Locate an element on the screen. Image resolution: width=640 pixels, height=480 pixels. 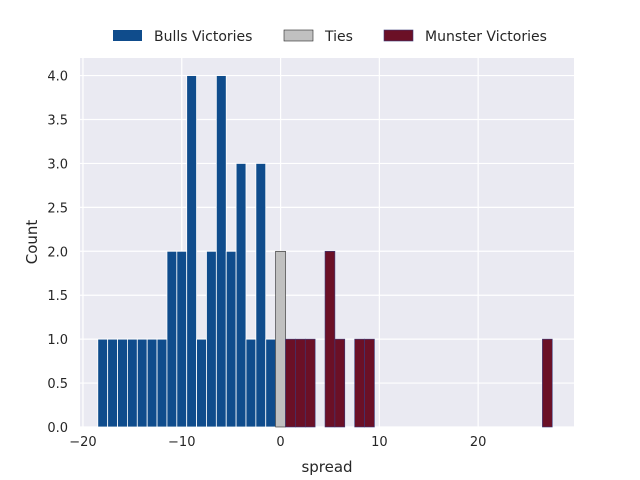
y-tick-label: 2.5 is located at coordinates (57, 208).